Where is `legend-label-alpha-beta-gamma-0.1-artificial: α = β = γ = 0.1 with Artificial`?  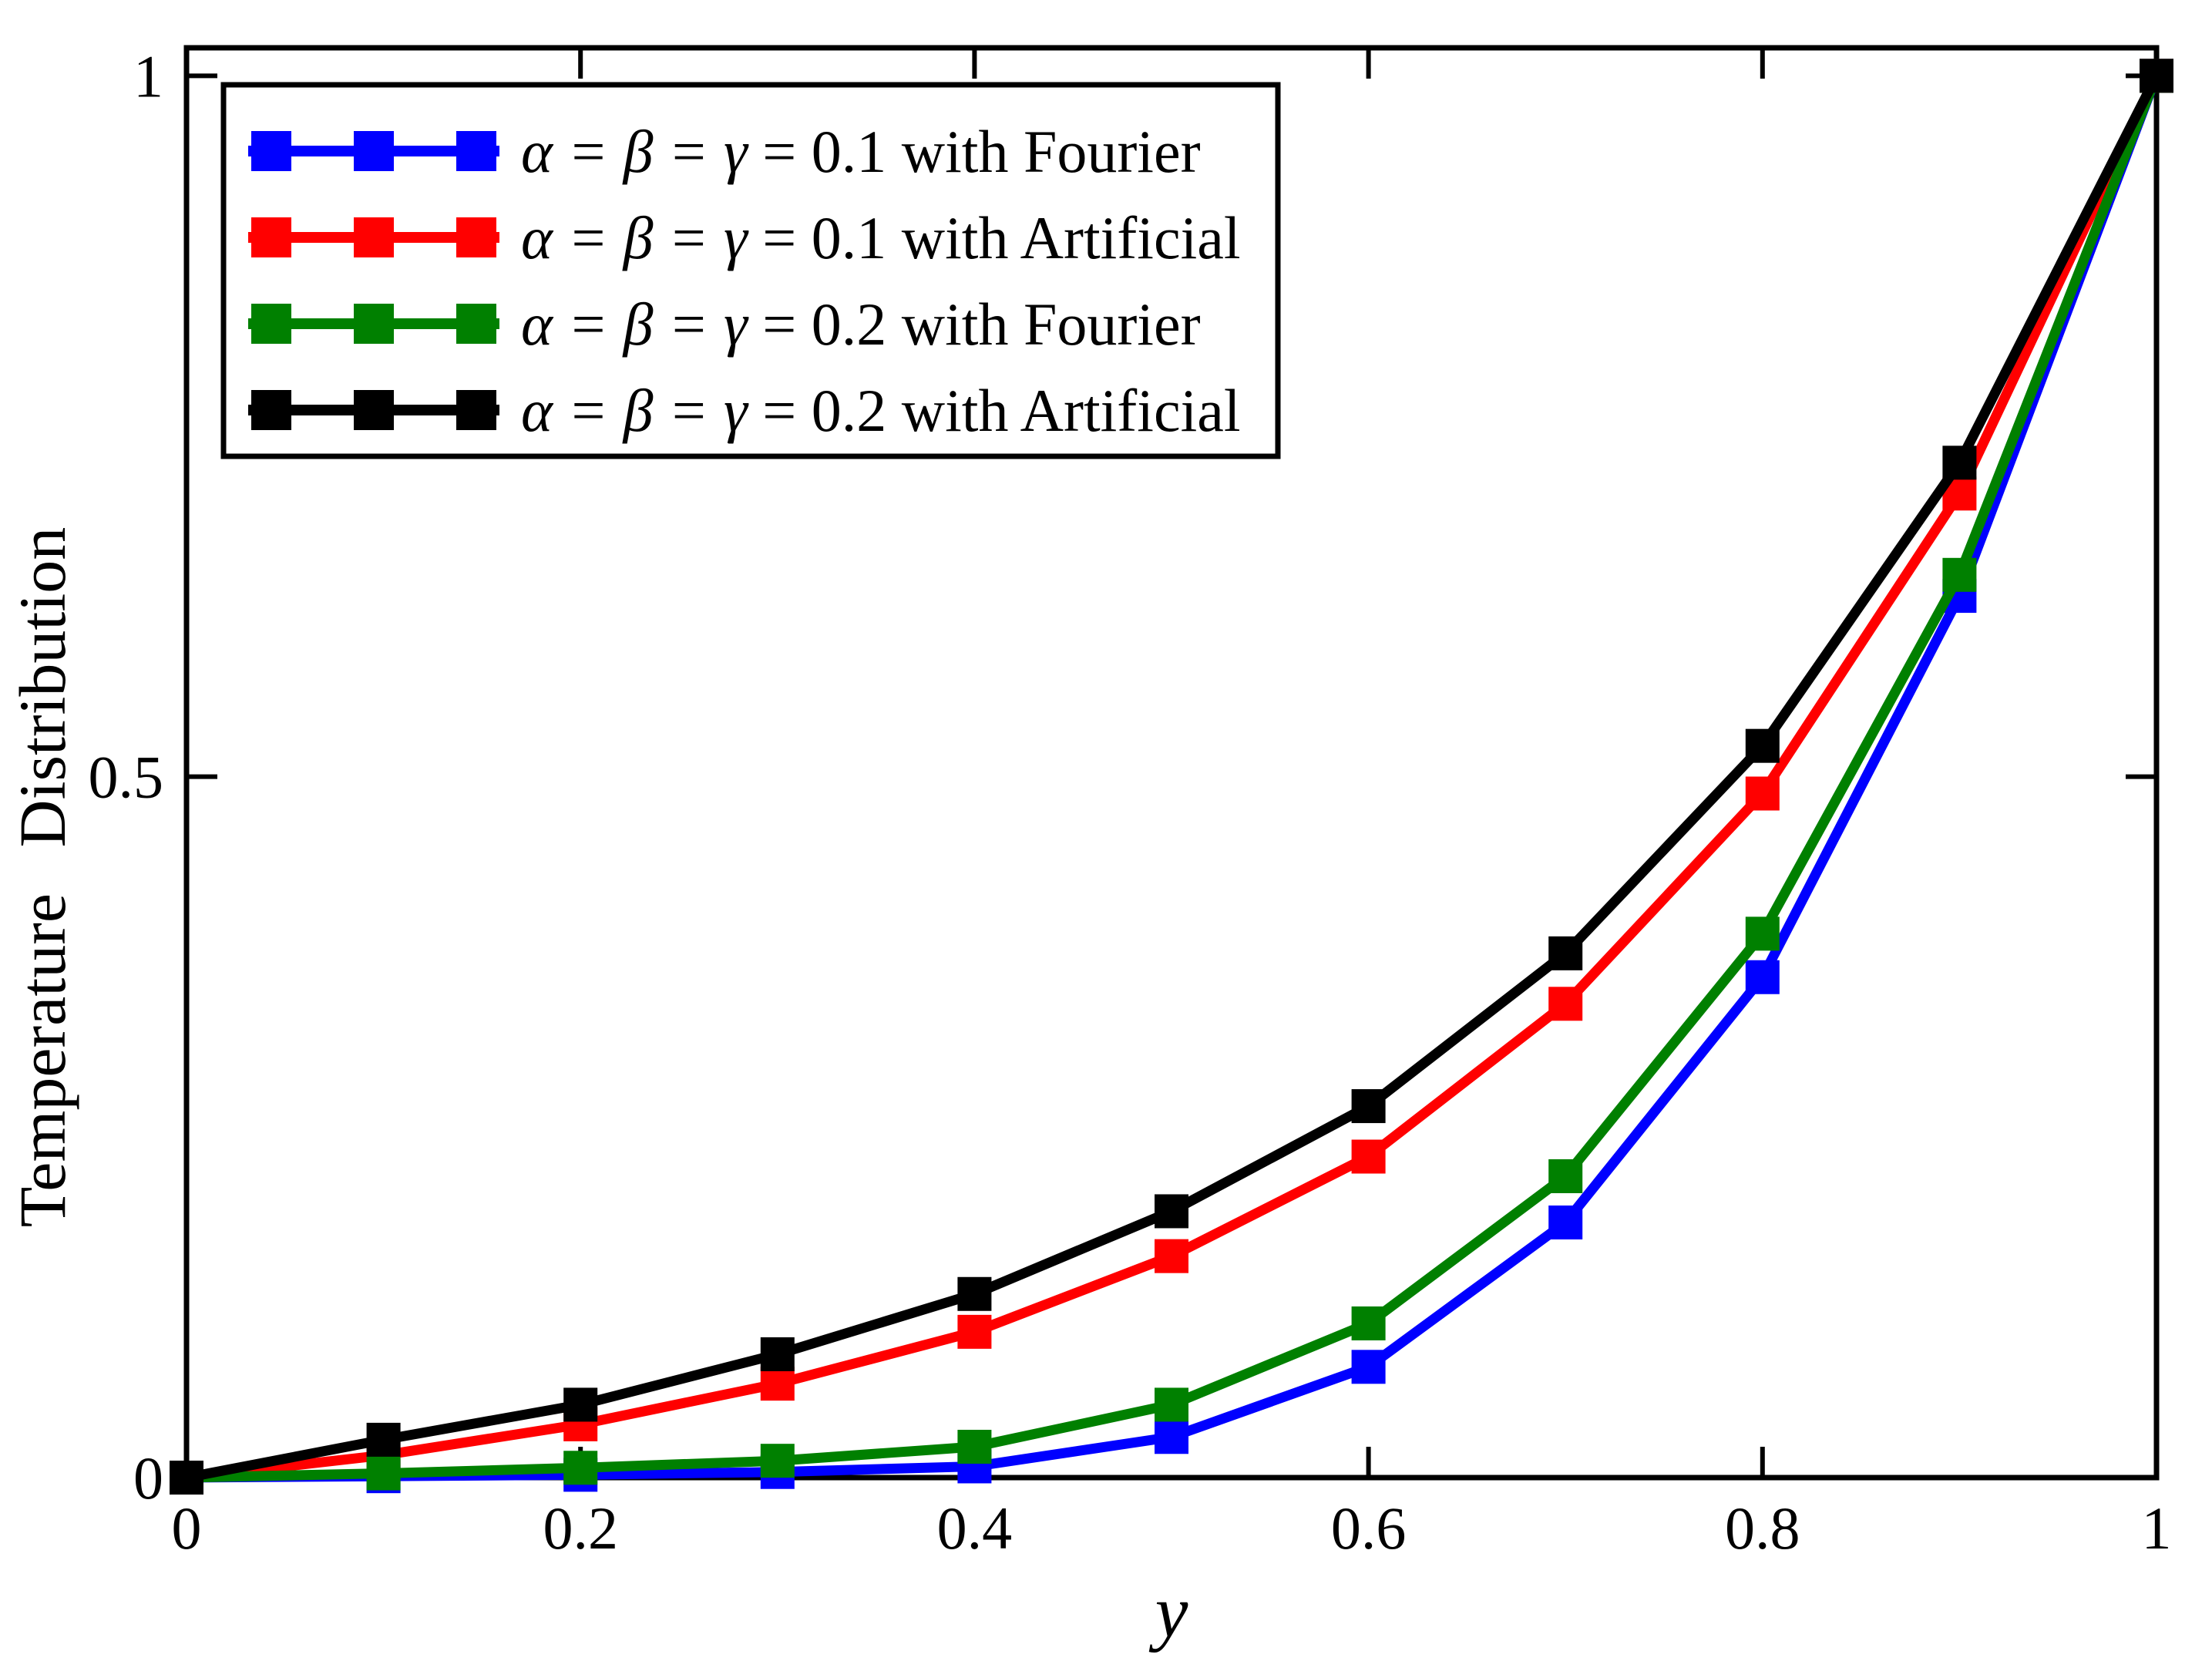
legend-label-alpha-beta-gamma-0.1-artificial: α = β = γ = 0.1 with Artificial is located at coordinates (881, 237).